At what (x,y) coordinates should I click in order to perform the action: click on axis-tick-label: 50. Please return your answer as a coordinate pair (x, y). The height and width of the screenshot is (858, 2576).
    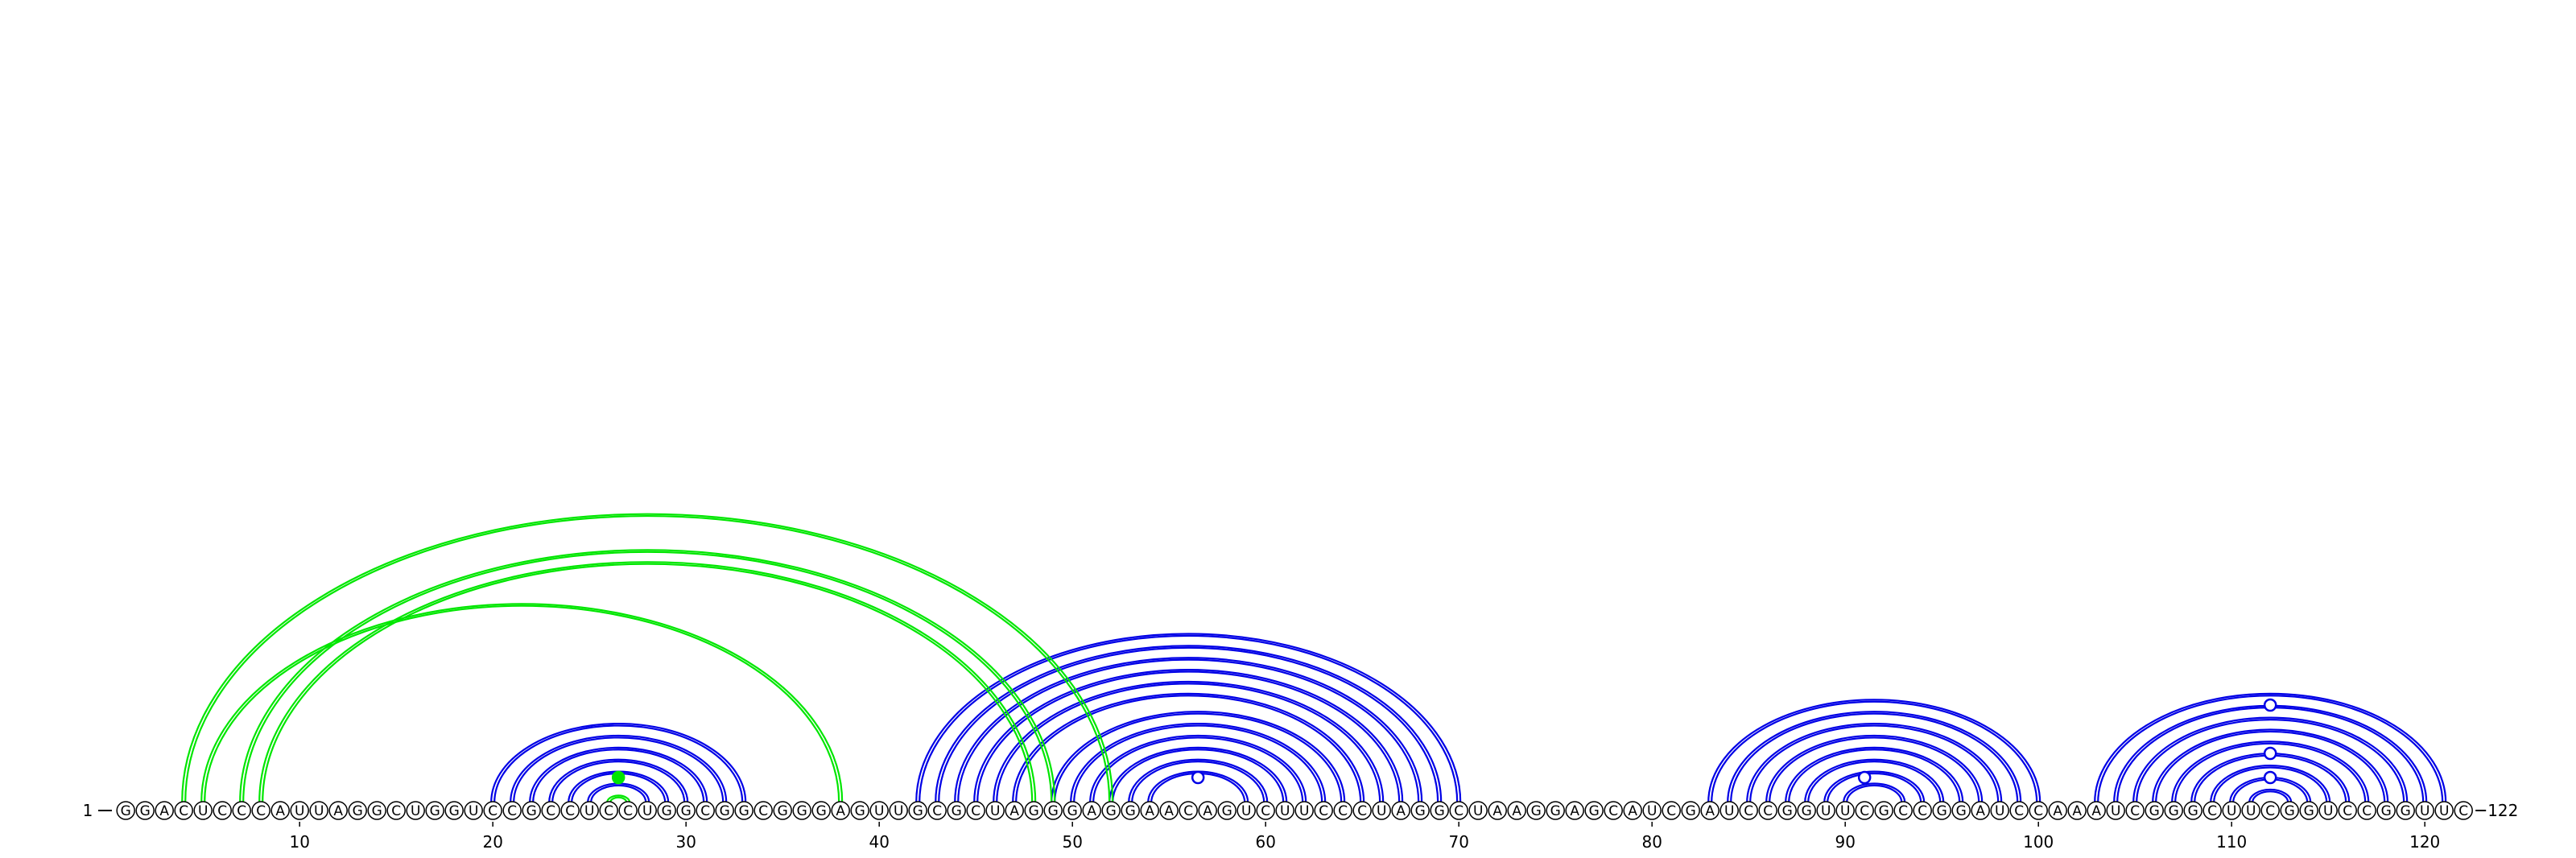
    Looking at the image, I should click on (1072, 842).